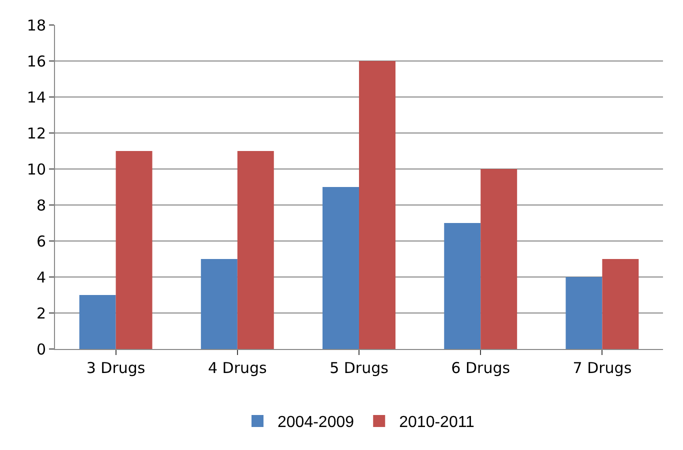 The width and height of the screenshot is (683, 450). Describe the element at coordinates (359, 368) in the screenshot. I see `x-tick-label: 5 Drugs` at that location.